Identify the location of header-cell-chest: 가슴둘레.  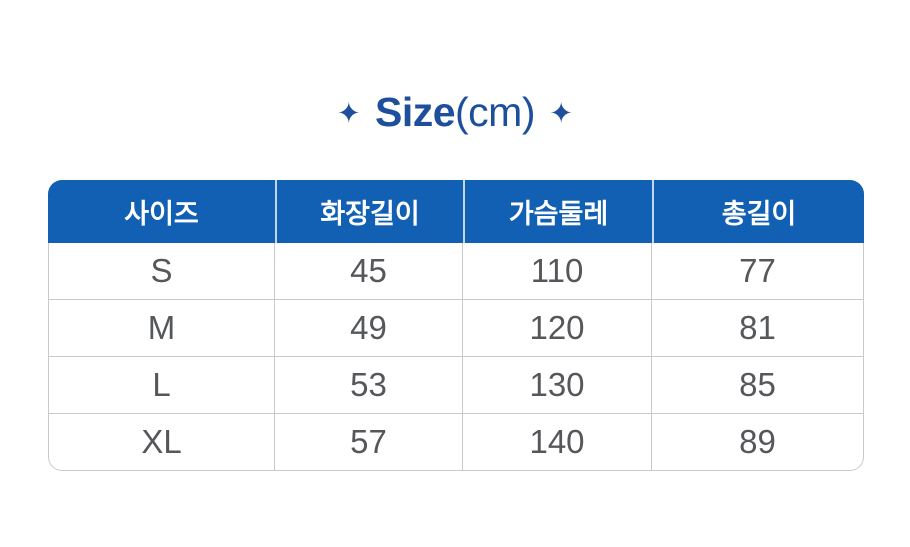
(557, 211).